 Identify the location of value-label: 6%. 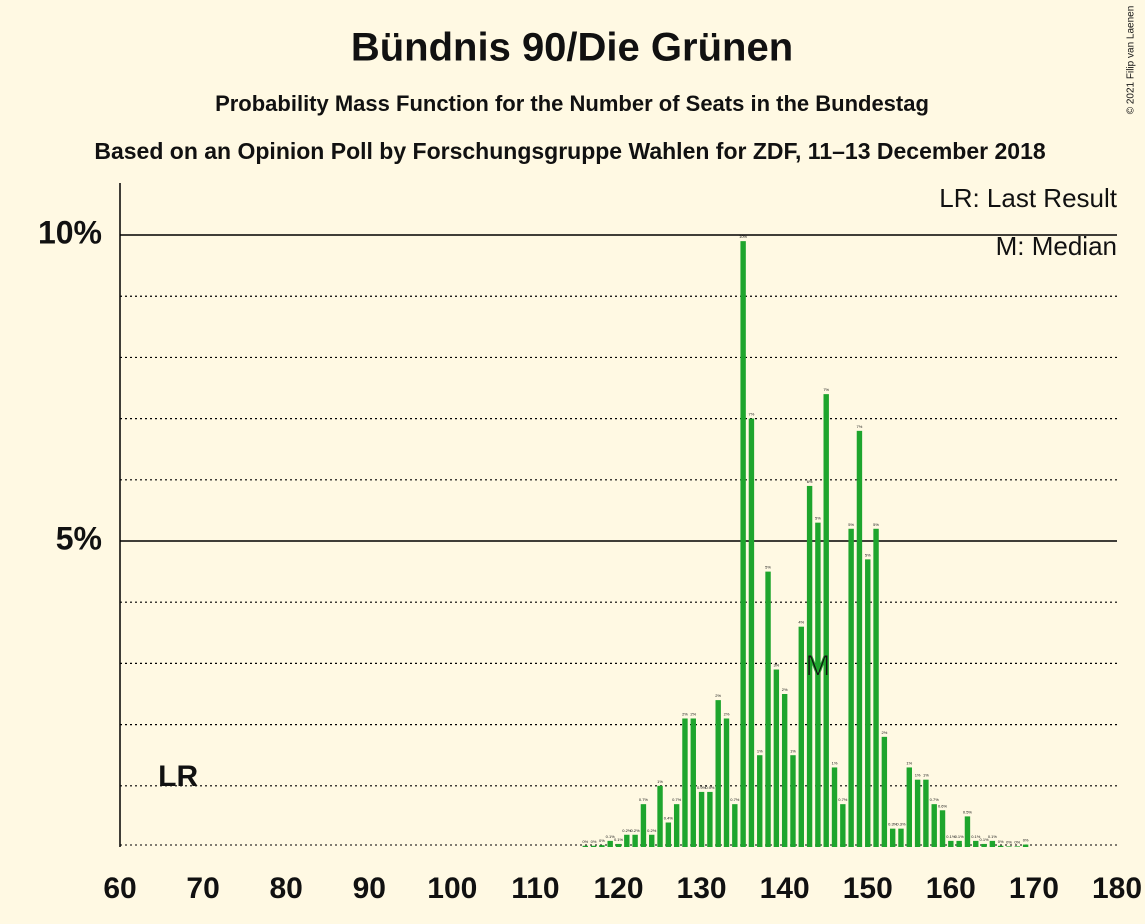
(810, 481).